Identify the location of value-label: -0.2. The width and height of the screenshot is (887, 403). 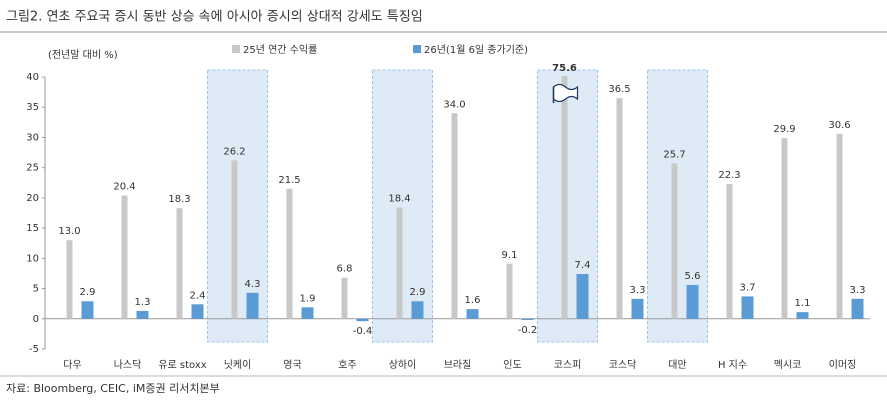
(528, 330).